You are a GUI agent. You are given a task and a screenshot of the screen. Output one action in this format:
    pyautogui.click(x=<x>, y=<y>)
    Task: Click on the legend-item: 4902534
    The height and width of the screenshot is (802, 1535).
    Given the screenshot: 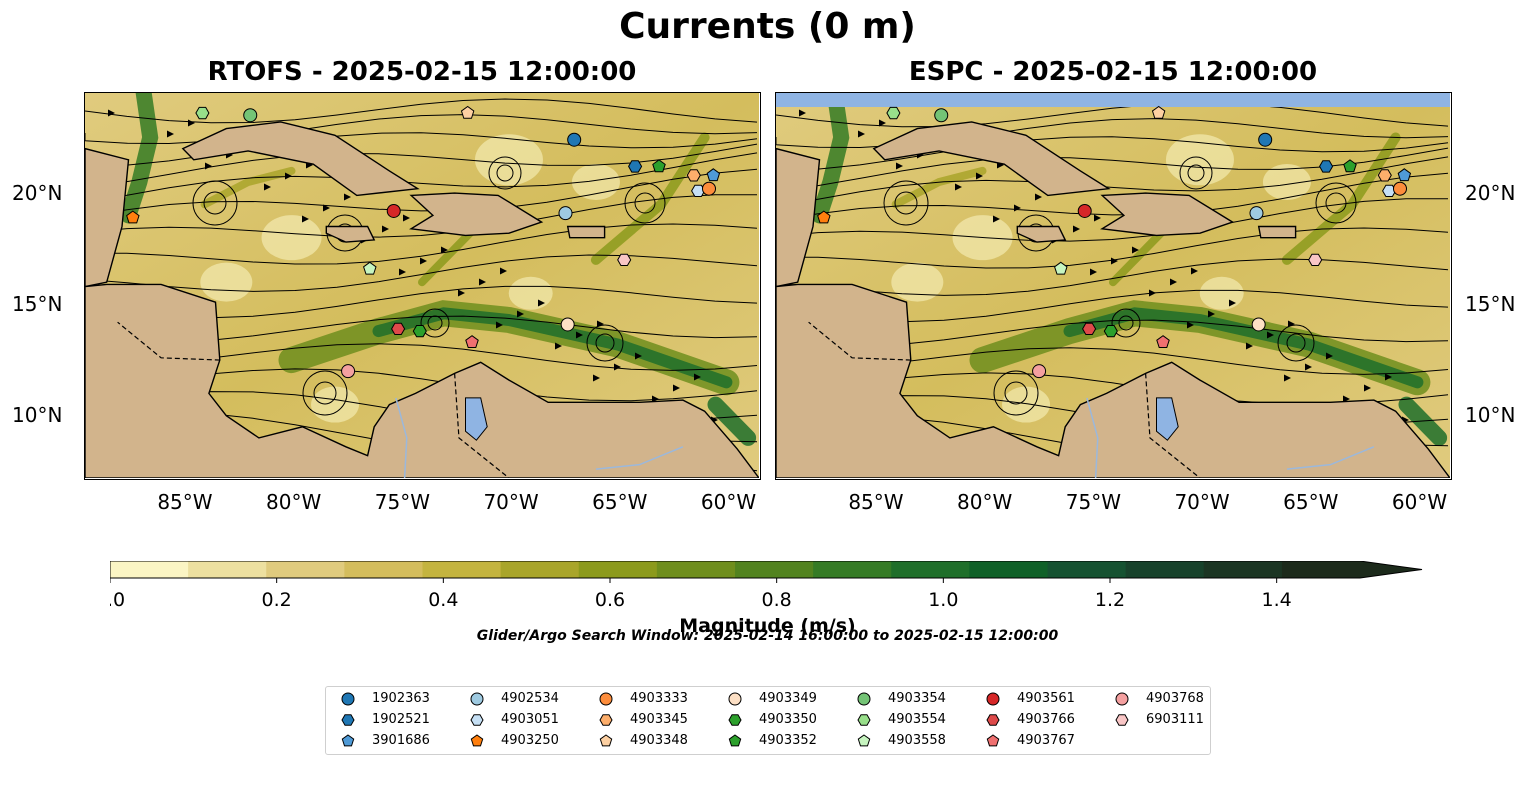 What is the action you would take?
    pyautogui.click(x=529, y=699)
    